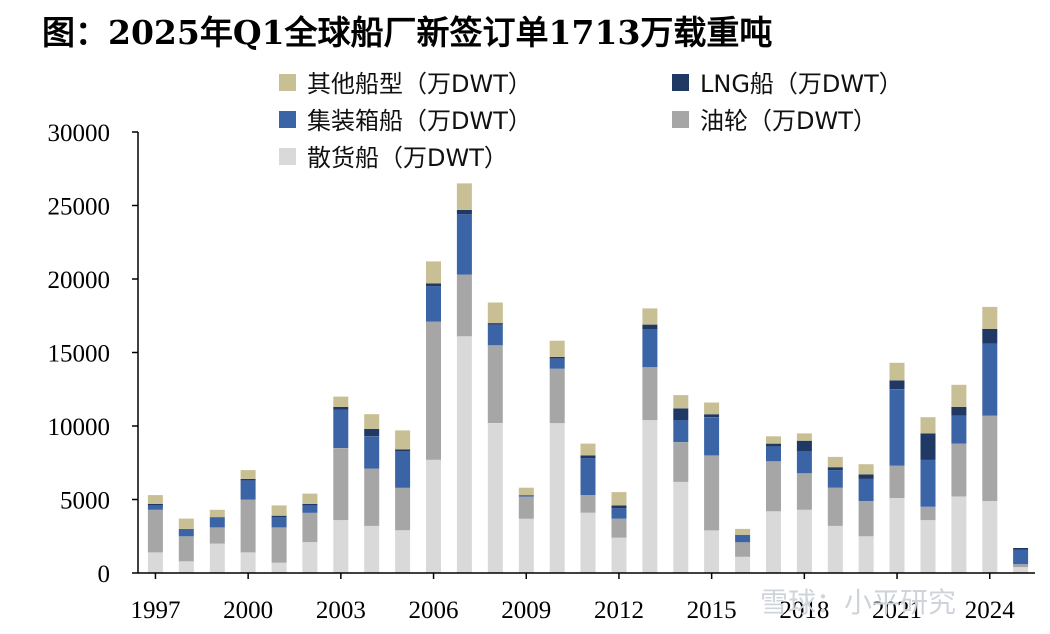 The width and height of the screenshot is (1050, 634). What do you see at coordinates (341, 401) in the screenshot?
I see `bar-other-2003` at bounding box center [341, 401].